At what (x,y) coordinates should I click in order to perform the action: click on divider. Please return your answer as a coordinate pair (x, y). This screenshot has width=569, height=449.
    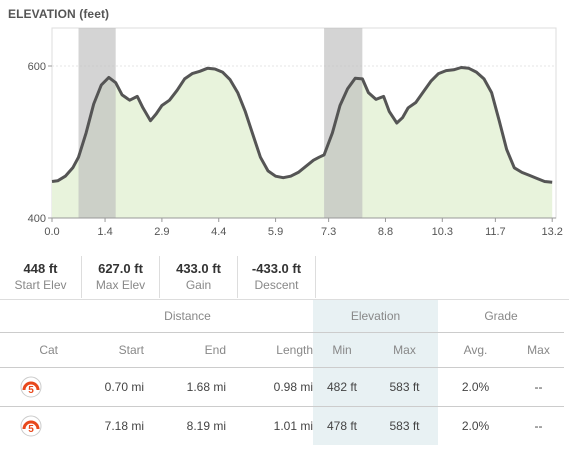
    Looking at the image, I should click on (284, 299).